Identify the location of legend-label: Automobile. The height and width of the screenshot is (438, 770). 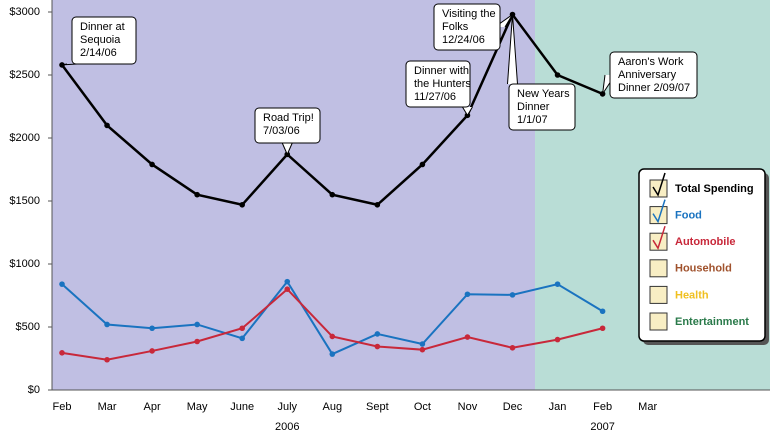
(705, 242).